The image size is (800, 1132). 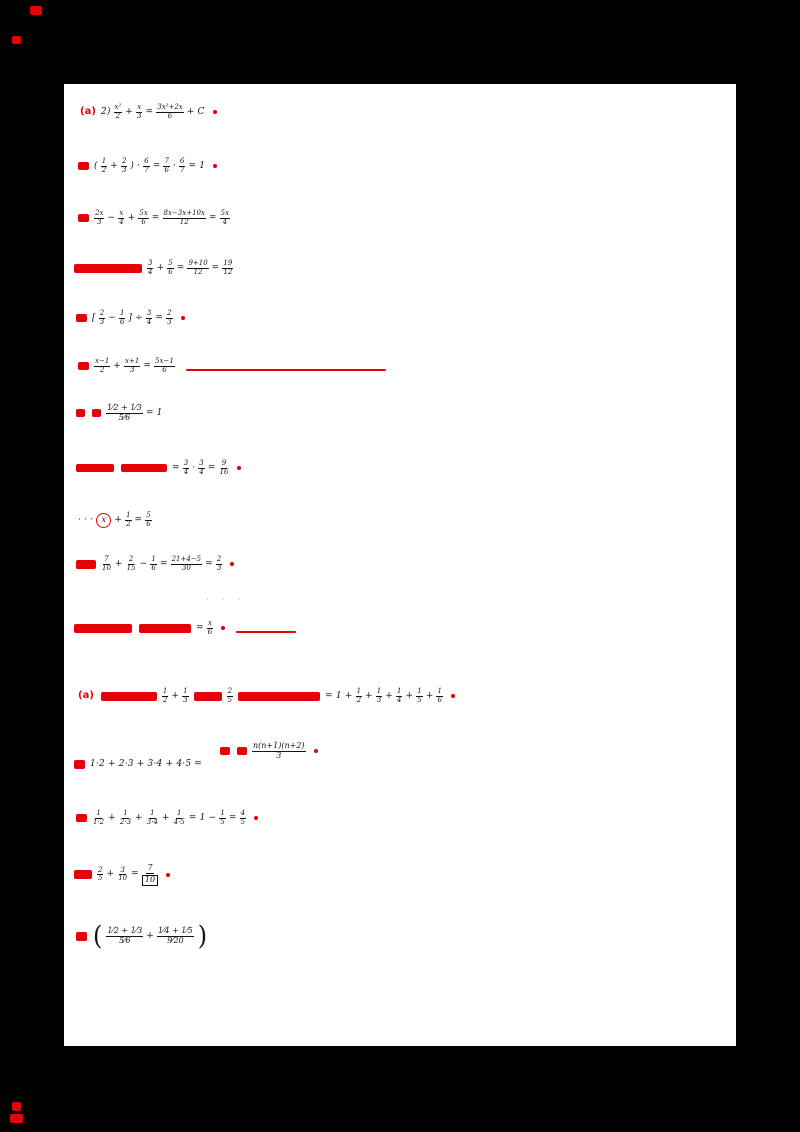 What do you see at coordinates (123, 878) in the screenshot?
I see `fraction-denominator: 10` at bounding box center [123, 878].